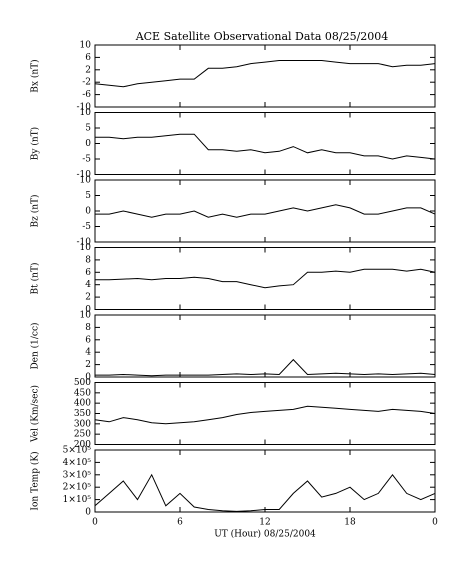  What do you see at coordinates (82, 383) in the screenshot?
I see `y-tick-label: 500` at bounding box center [82, 383].